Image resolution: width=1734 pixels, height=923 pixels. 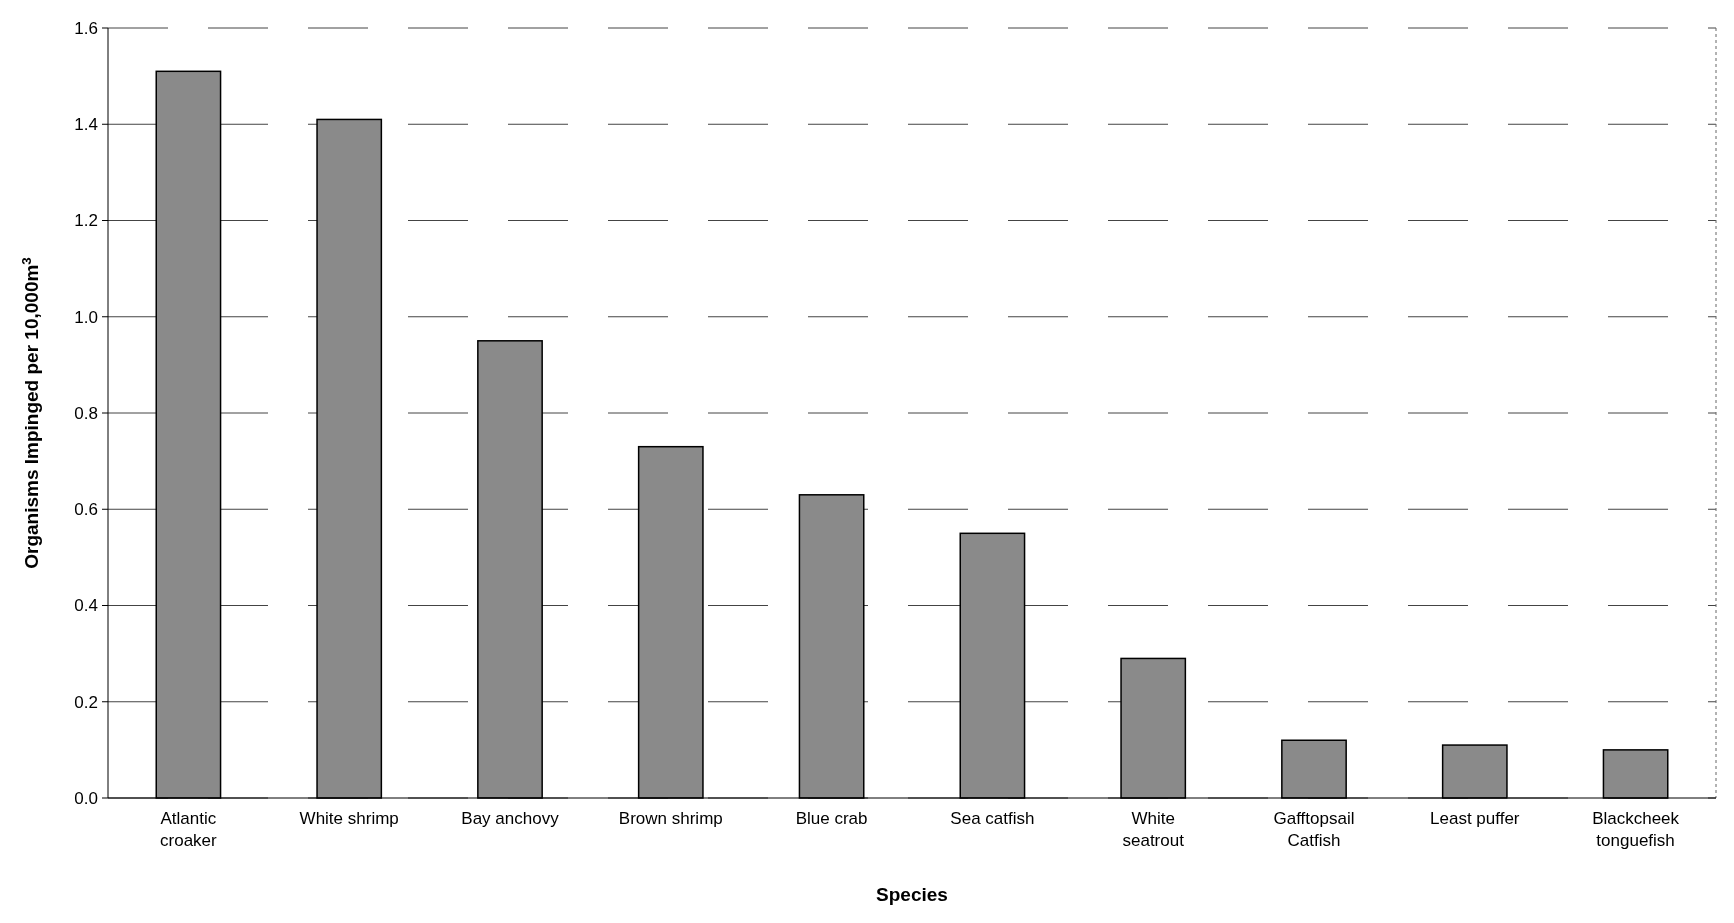 What do you see at coordinates (831, 818) in the screenshot?
I see `x-tick-label: Blue crab` at bounding box center [831, 818].